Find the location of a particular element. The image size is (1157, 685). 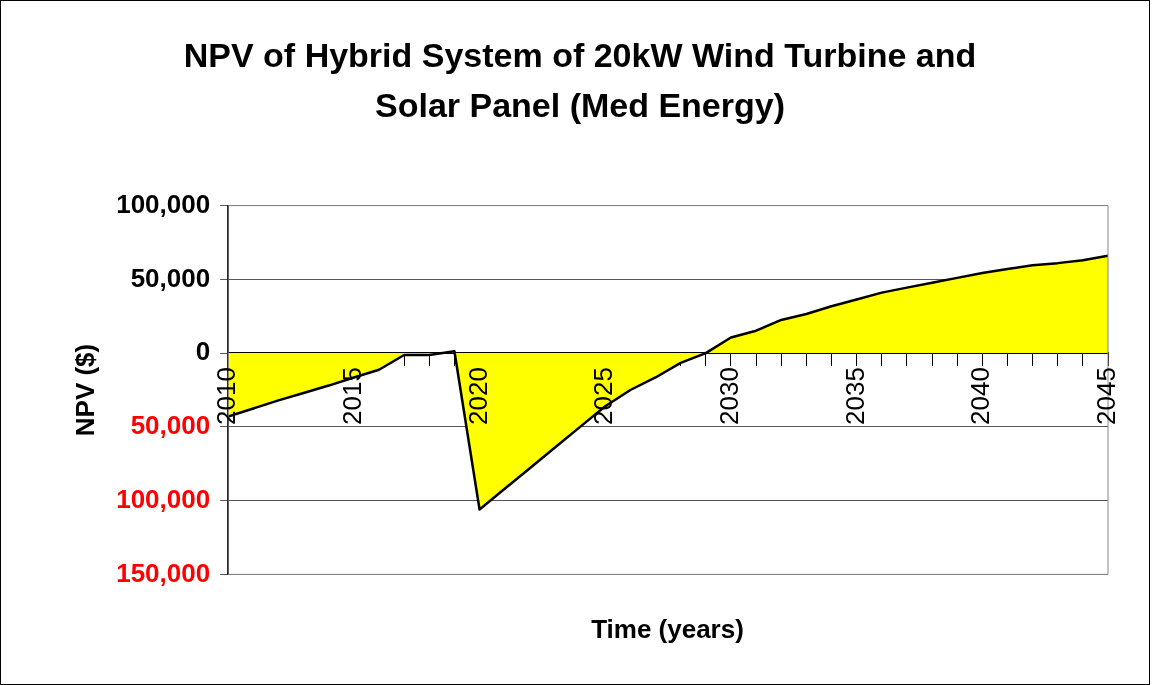

x-tick-label: 2030 is located at coordinates (729, 396).